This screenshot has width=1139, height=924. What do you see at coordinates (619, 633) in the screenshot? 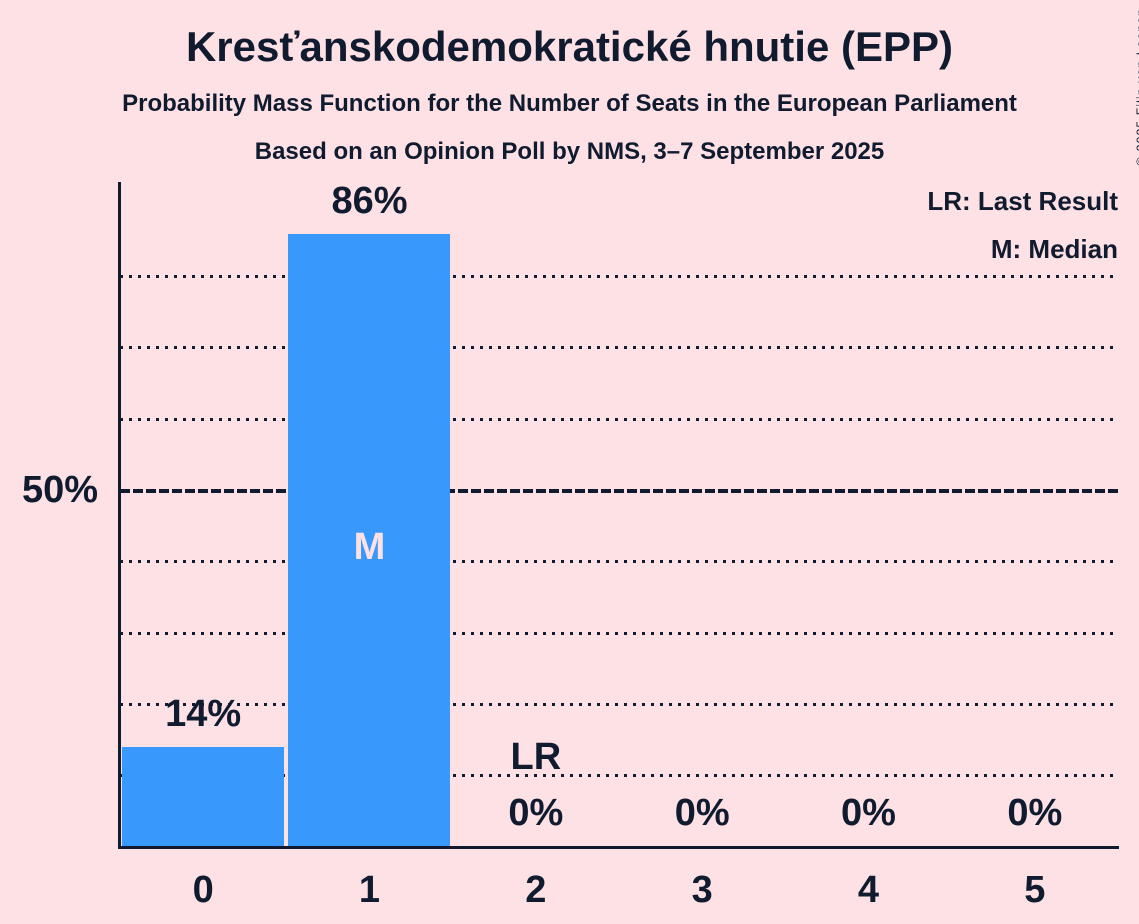
I see `gridline-30pct` at bounding box center [619, 633].